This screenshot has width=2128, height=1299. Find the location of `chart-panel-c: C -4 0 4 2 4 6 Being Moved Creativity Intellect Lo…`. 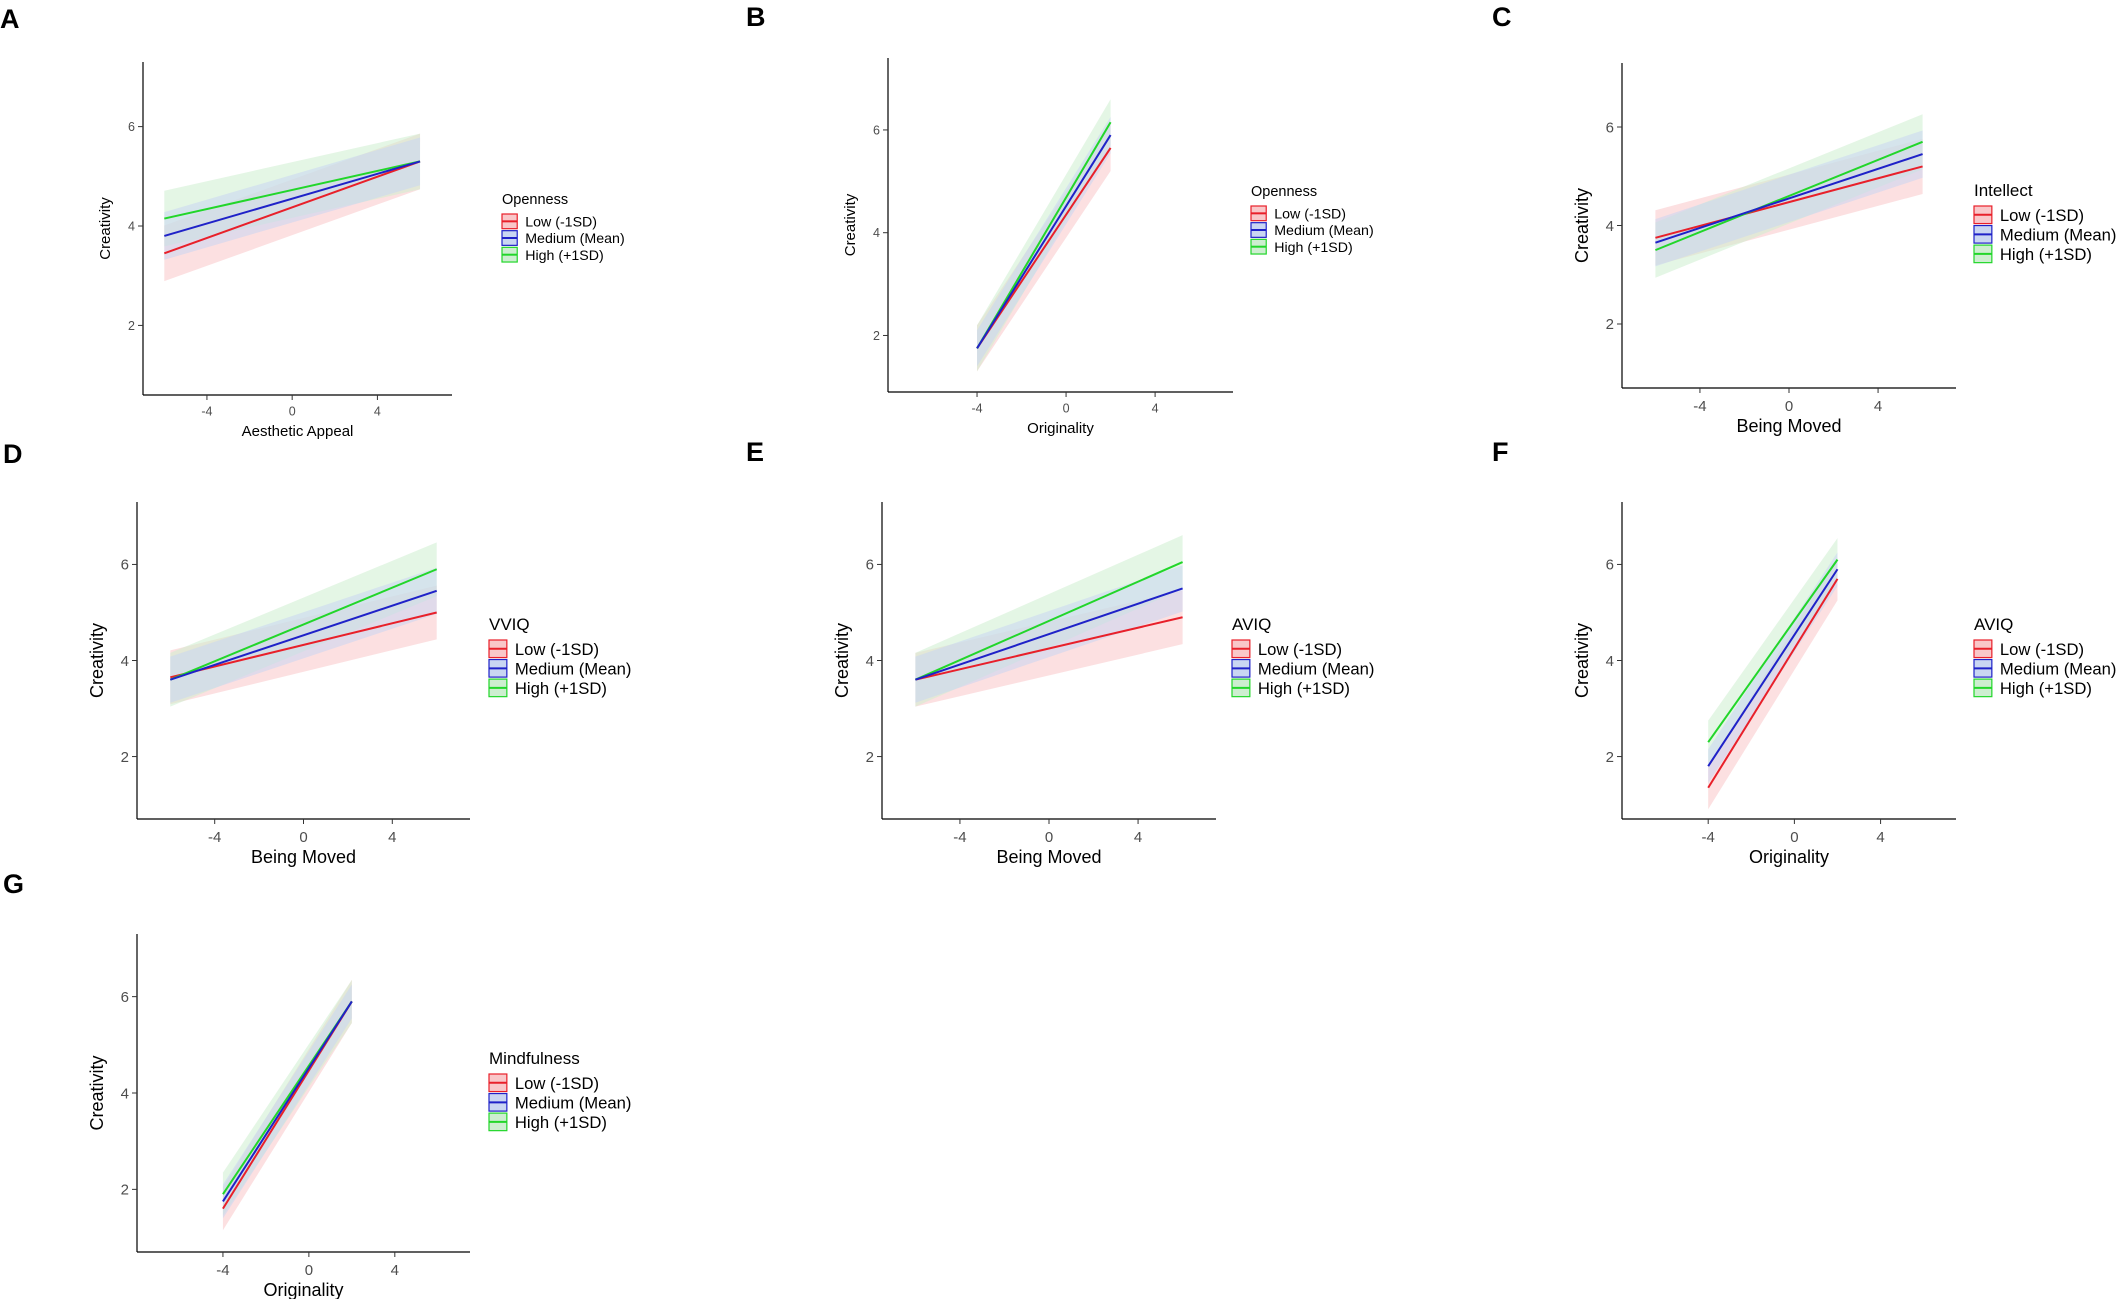

chart-panel-c: C -4 0 4 2 4 6 Being Moved Creativity Intellect Lo… is located at coordinates (1804, 219).